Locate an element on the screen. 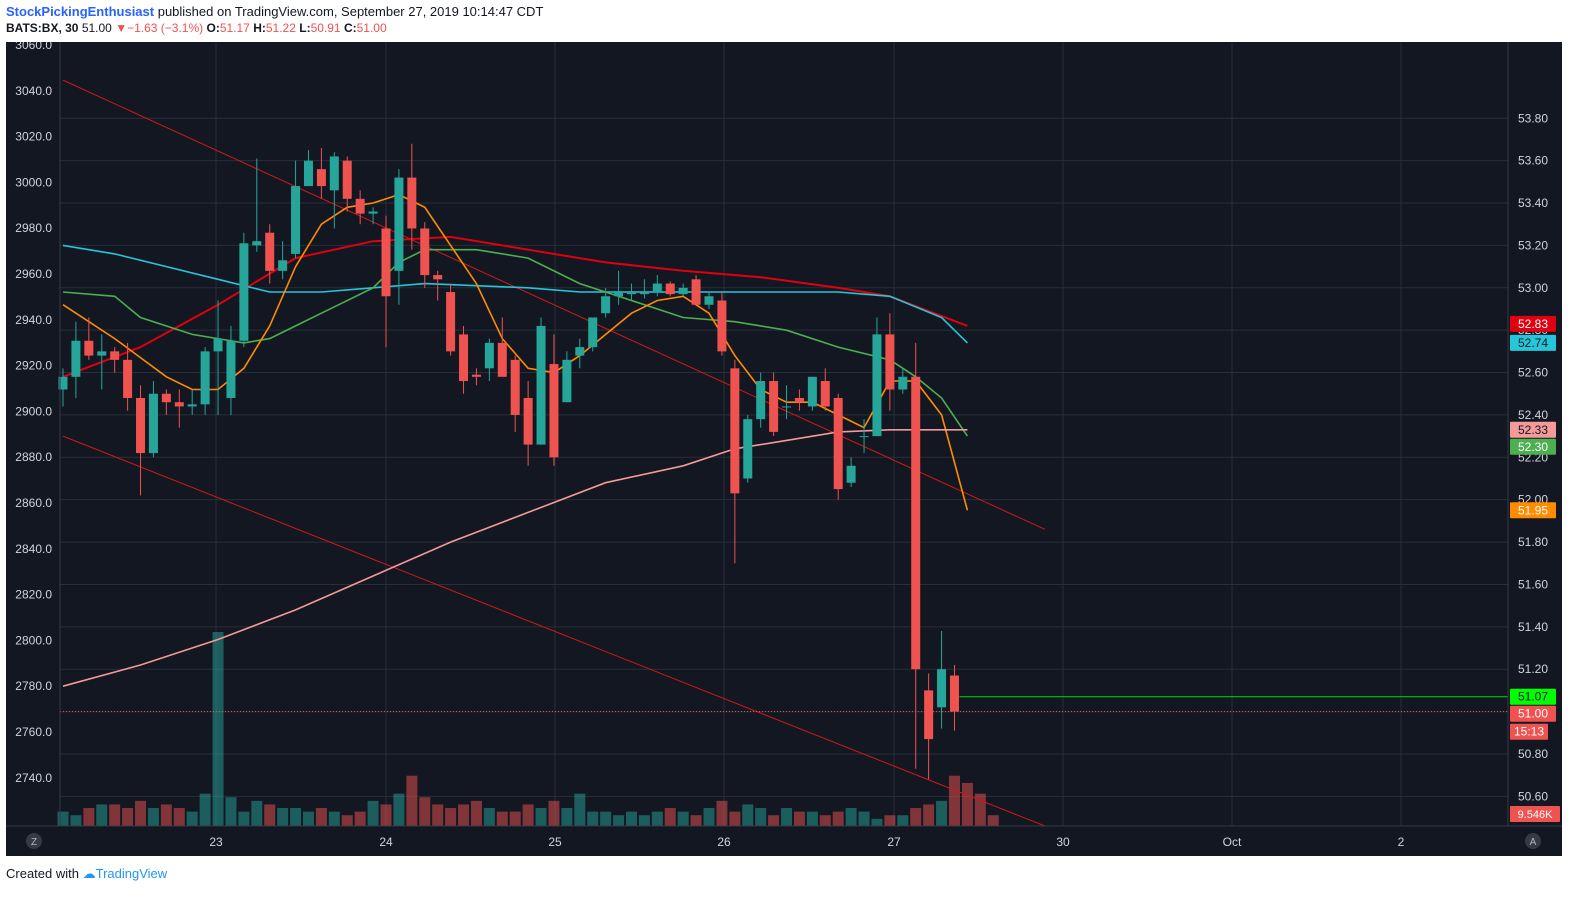 Image resolution: width=1578 pixels, height=898 pixels. right-axis-tick: 53.40 is located at coordinates (1533, 203).